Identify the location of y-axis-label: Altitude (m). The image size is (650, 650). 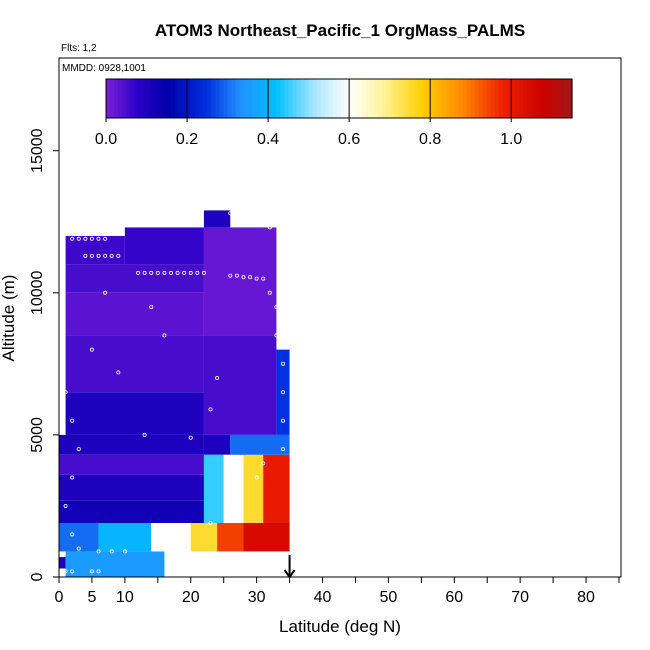
(9, 318).